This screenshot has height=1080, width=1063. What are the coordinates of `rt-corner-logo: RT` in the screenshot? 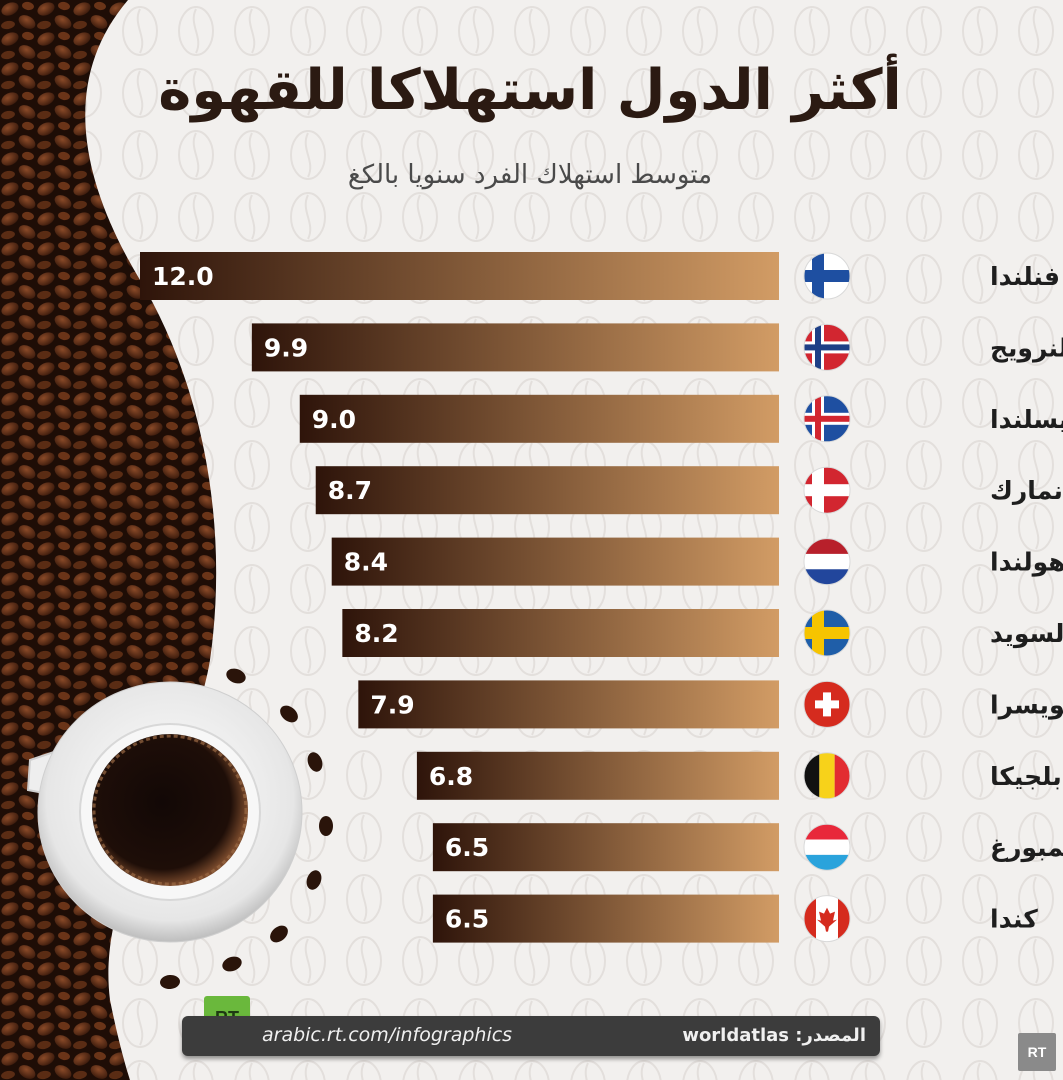 It's located at (1037, 1052).